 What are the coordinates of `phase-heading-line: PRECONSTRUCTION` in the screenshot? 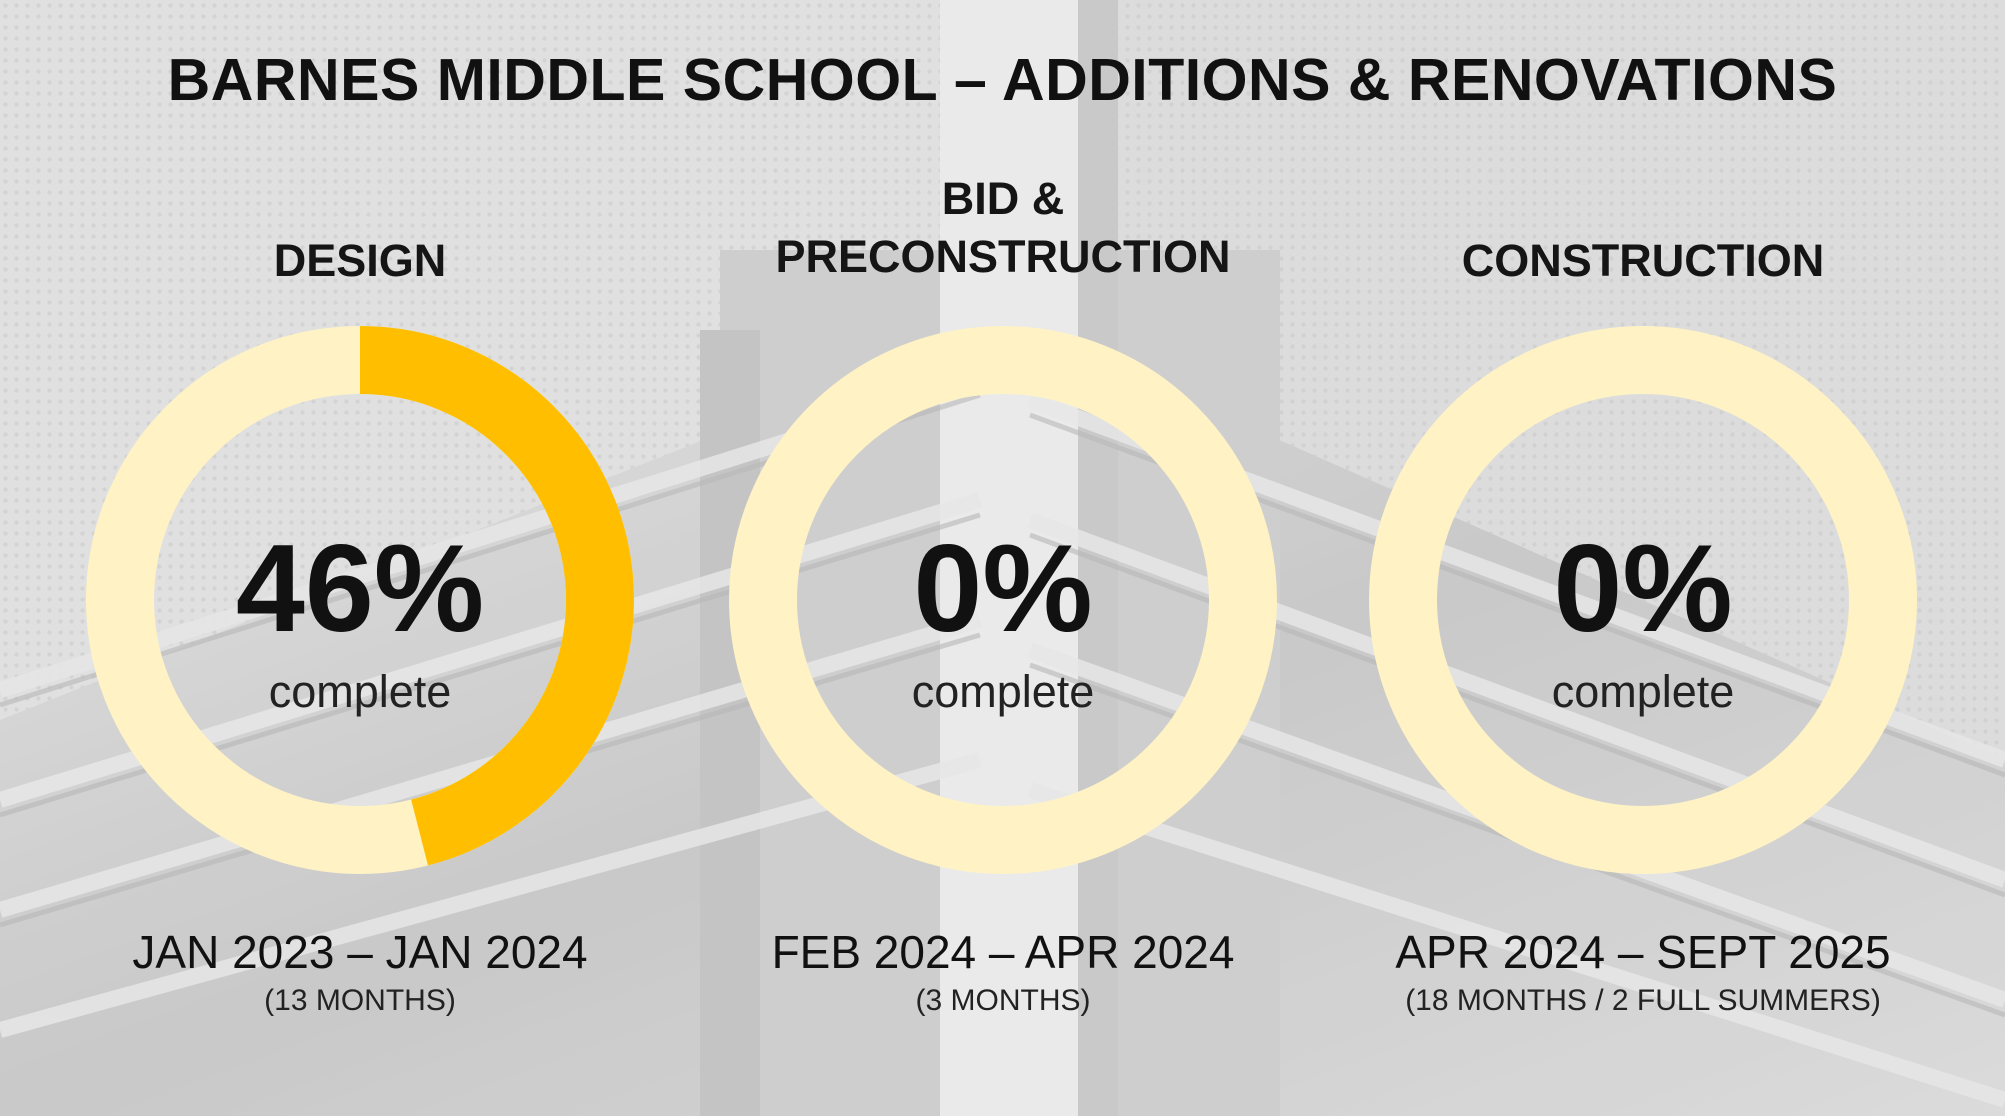 It's located at (1003, 256).